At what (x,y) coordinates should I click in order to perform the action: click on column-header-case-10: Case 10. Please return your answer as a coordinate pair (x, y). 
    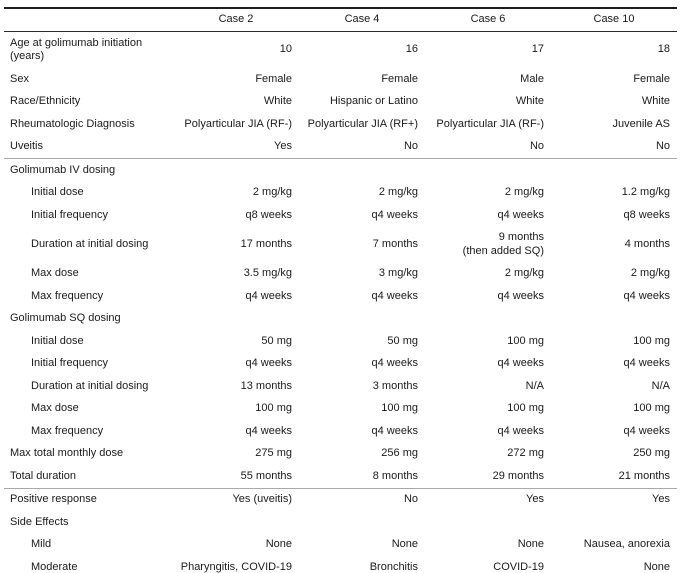
    Looking at the image, I should click on (614, 20).